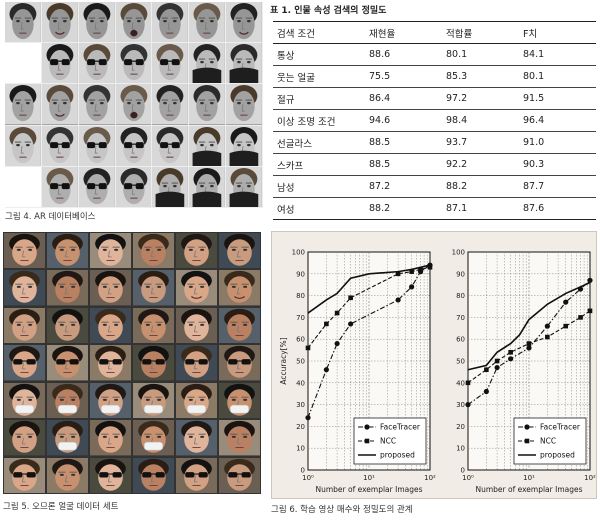  Describe the element at coordinates (557, 142) in the screenshot. I see `value-cell: 91.0` at that location.